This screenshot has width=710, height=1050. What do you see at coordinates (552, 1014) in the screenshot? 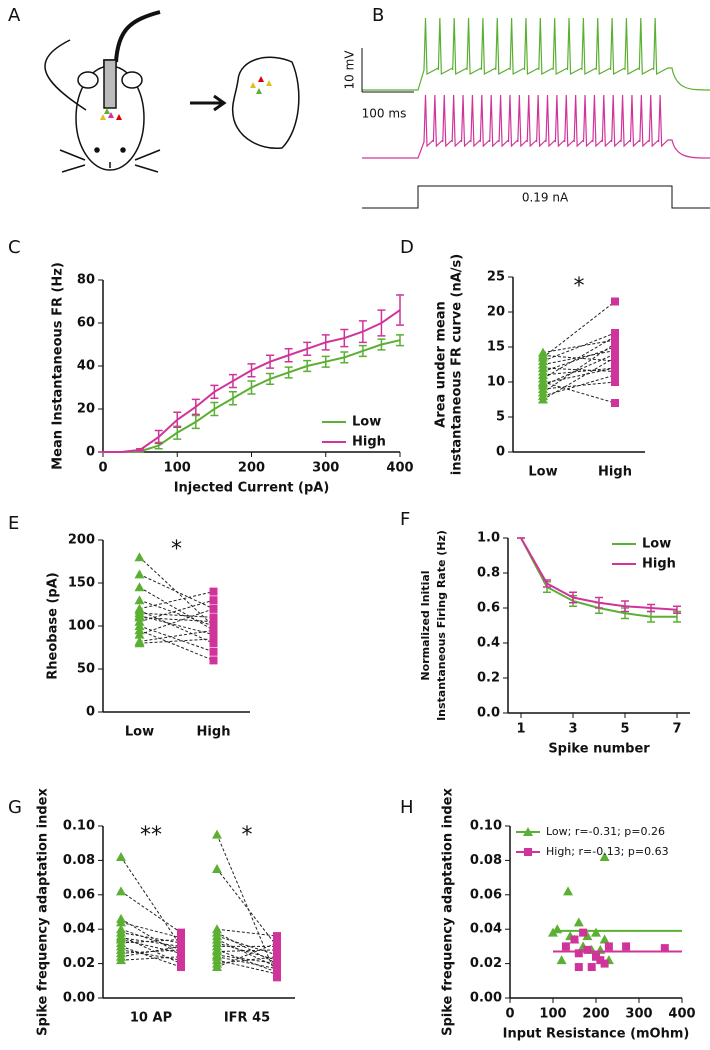
I see `x-tick-label: 100` at bounding box center [552, 1014].